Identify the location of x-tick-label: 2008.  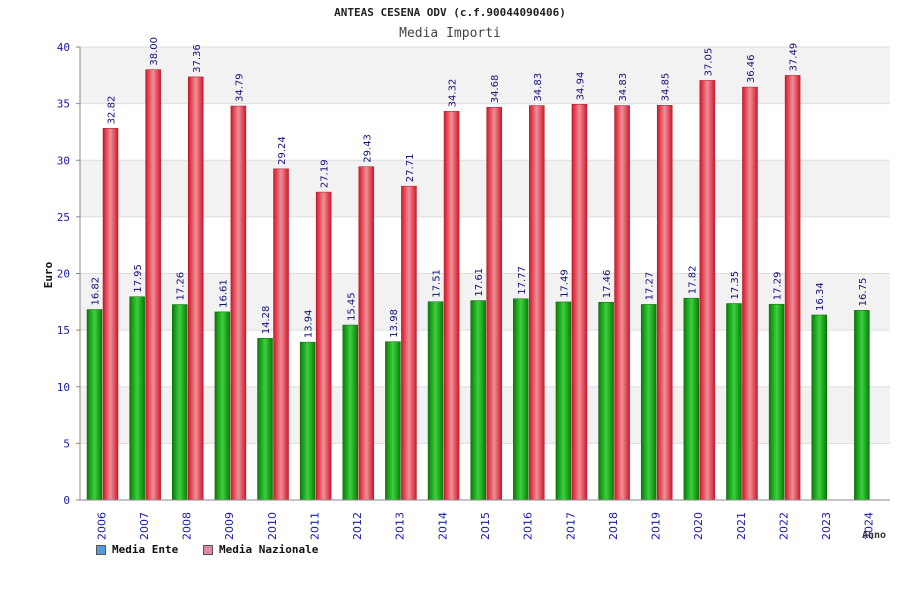
(187, 526).